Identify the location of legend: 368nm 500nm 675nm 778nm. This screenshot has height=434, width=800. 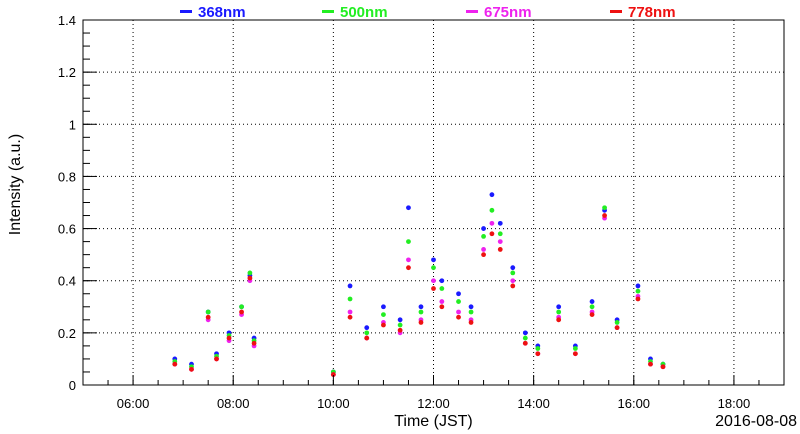
(428, 12).